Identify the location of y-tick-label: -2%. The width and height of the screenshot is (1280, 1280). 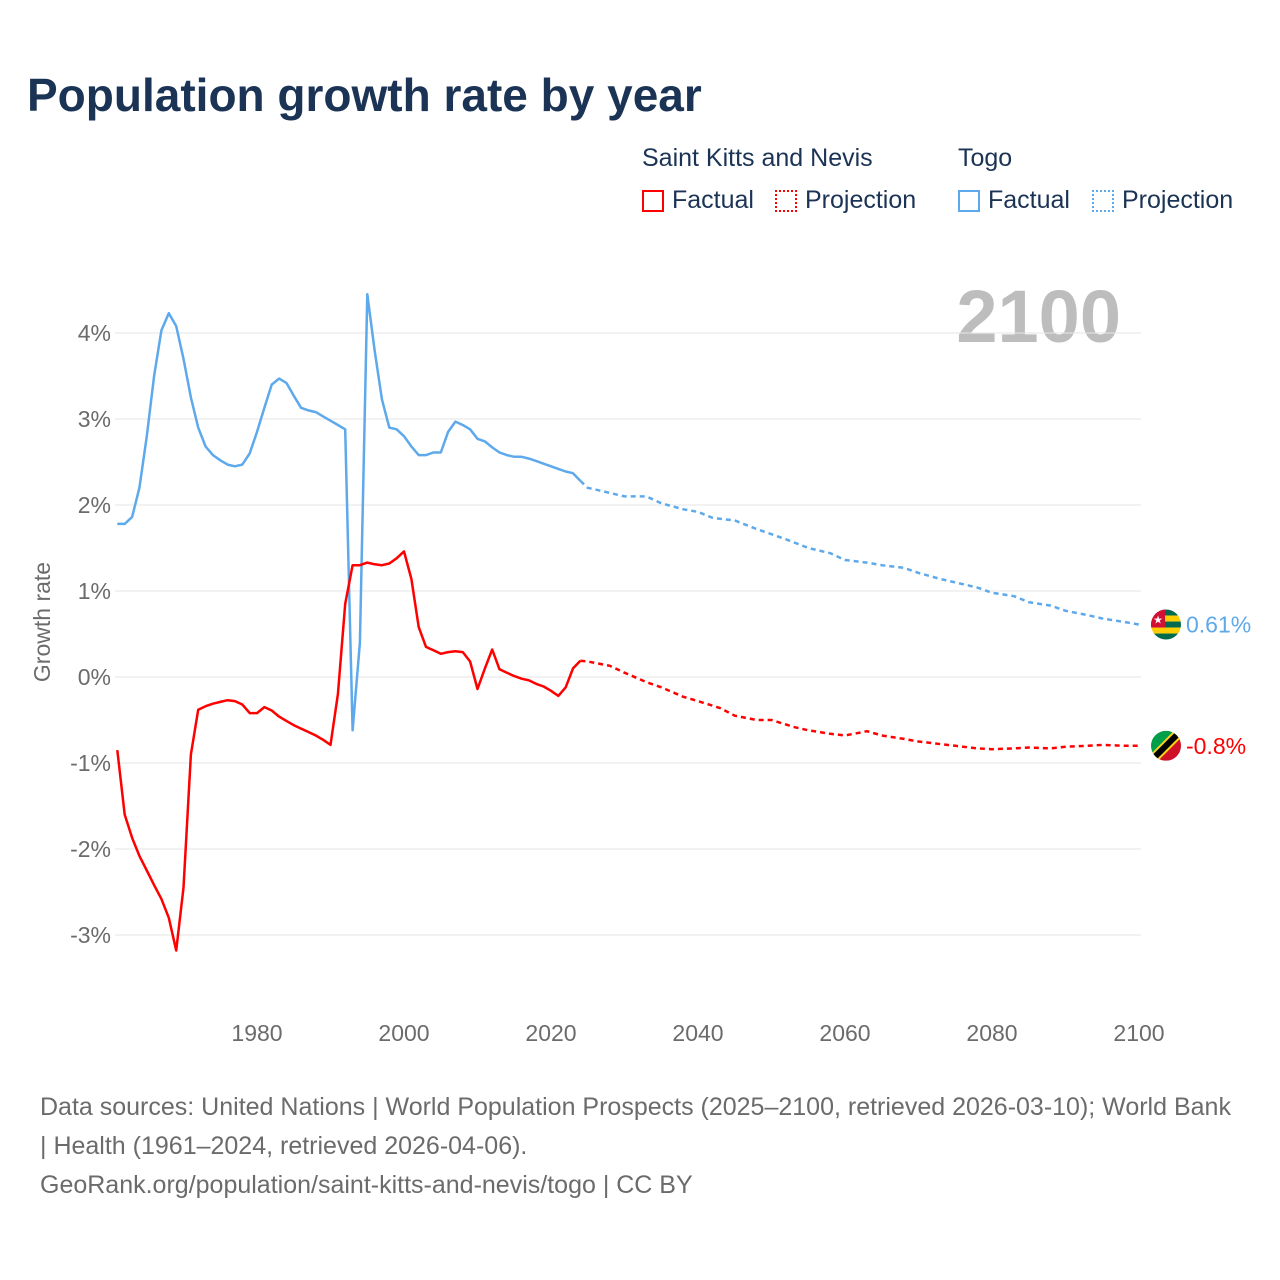
(90, 849).